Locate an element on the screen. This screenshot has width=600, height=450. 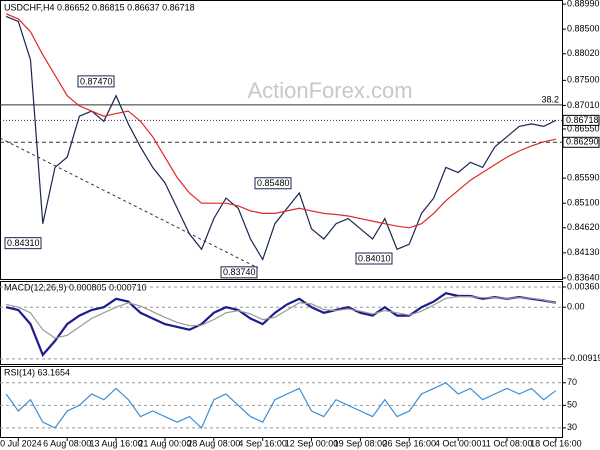
y-tick-label: 30 is located at coordinates (572, 427).